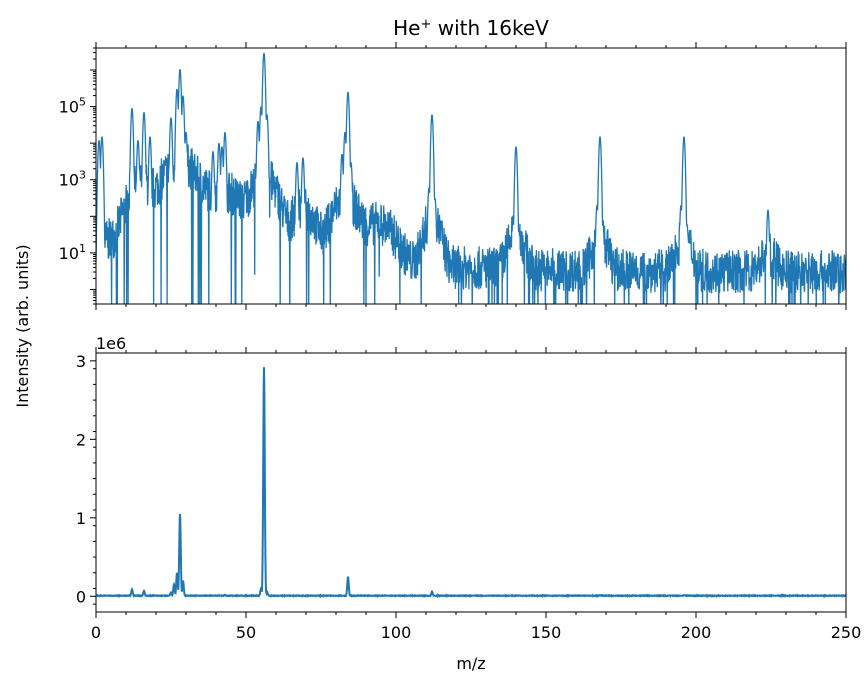 The image size is (868, 675). Describe the element at coordinates (696, 632) in the screenshot. I see `x-tick-label: 200` at that location.